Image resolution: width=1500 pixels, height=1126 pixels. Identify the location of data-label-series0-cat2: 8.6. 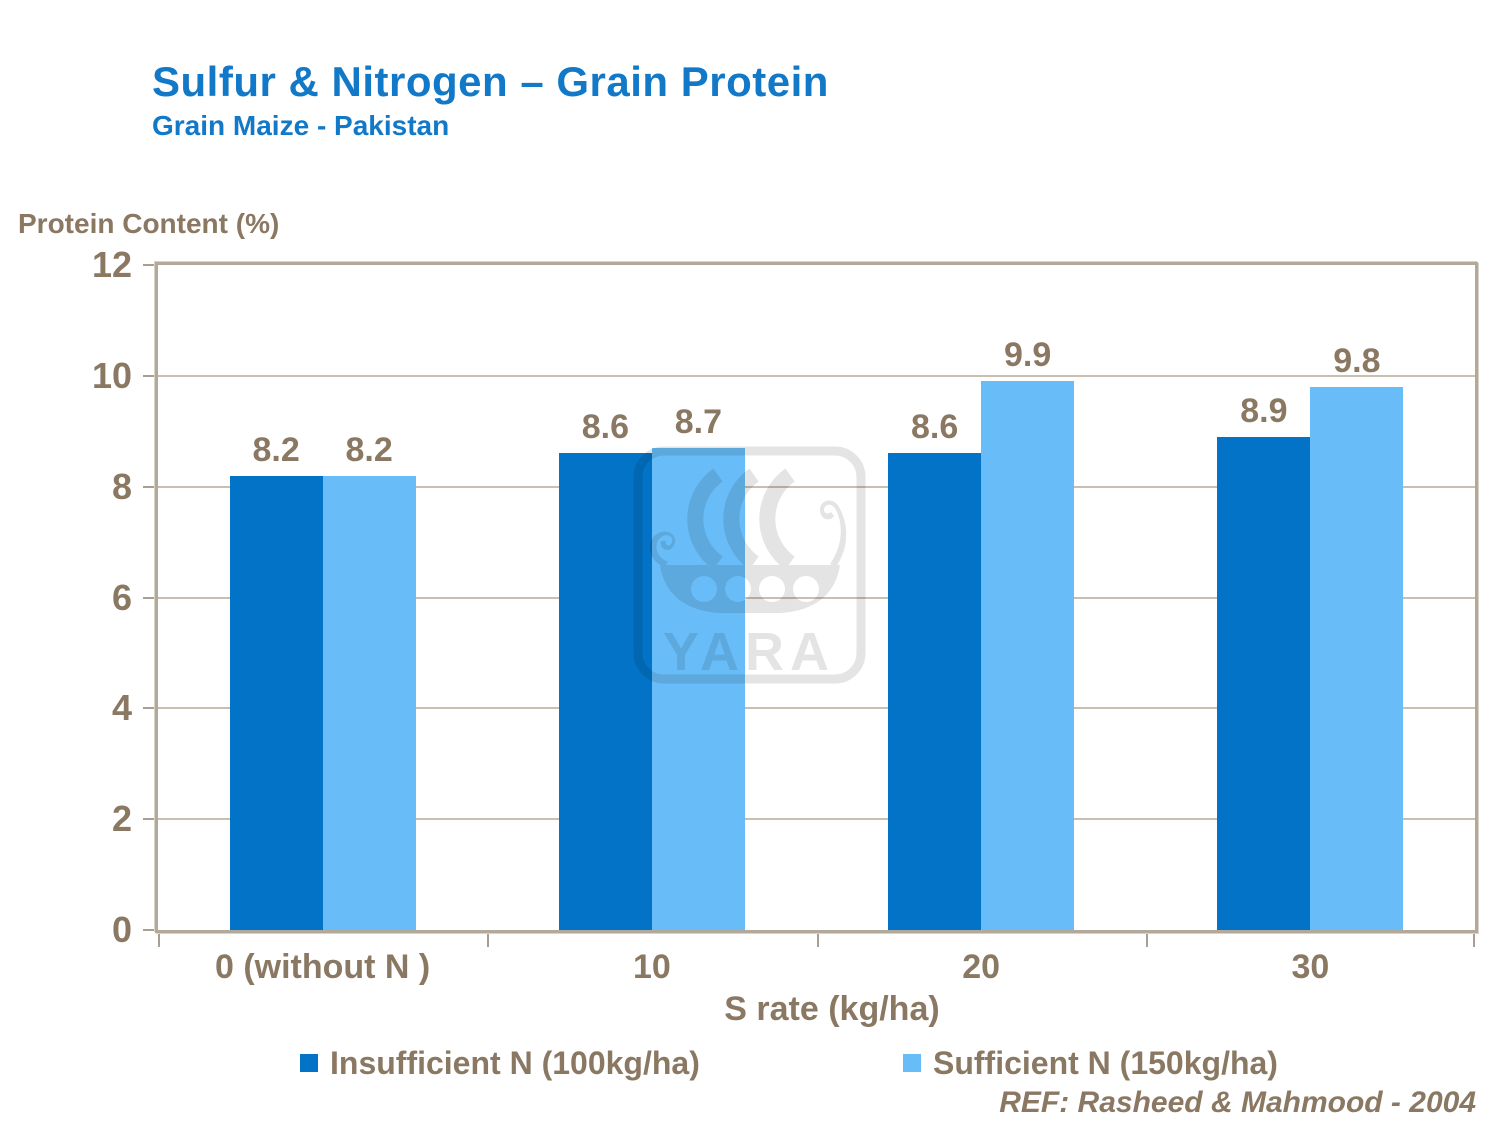
(934, 427).